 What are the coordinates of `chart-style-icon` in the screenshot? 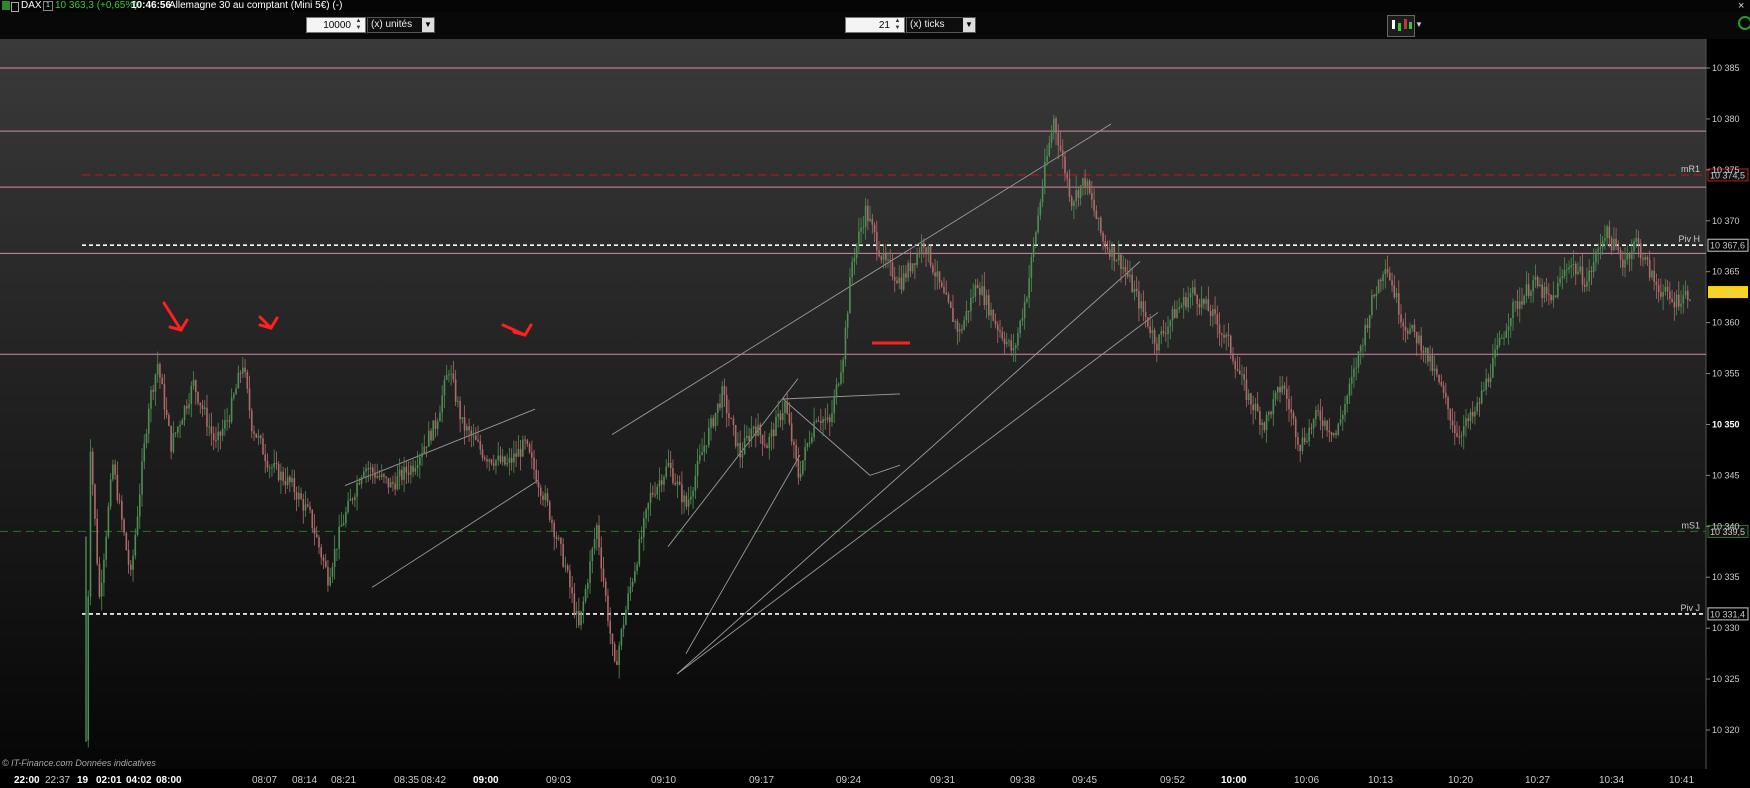 It's located at (1401, 26).